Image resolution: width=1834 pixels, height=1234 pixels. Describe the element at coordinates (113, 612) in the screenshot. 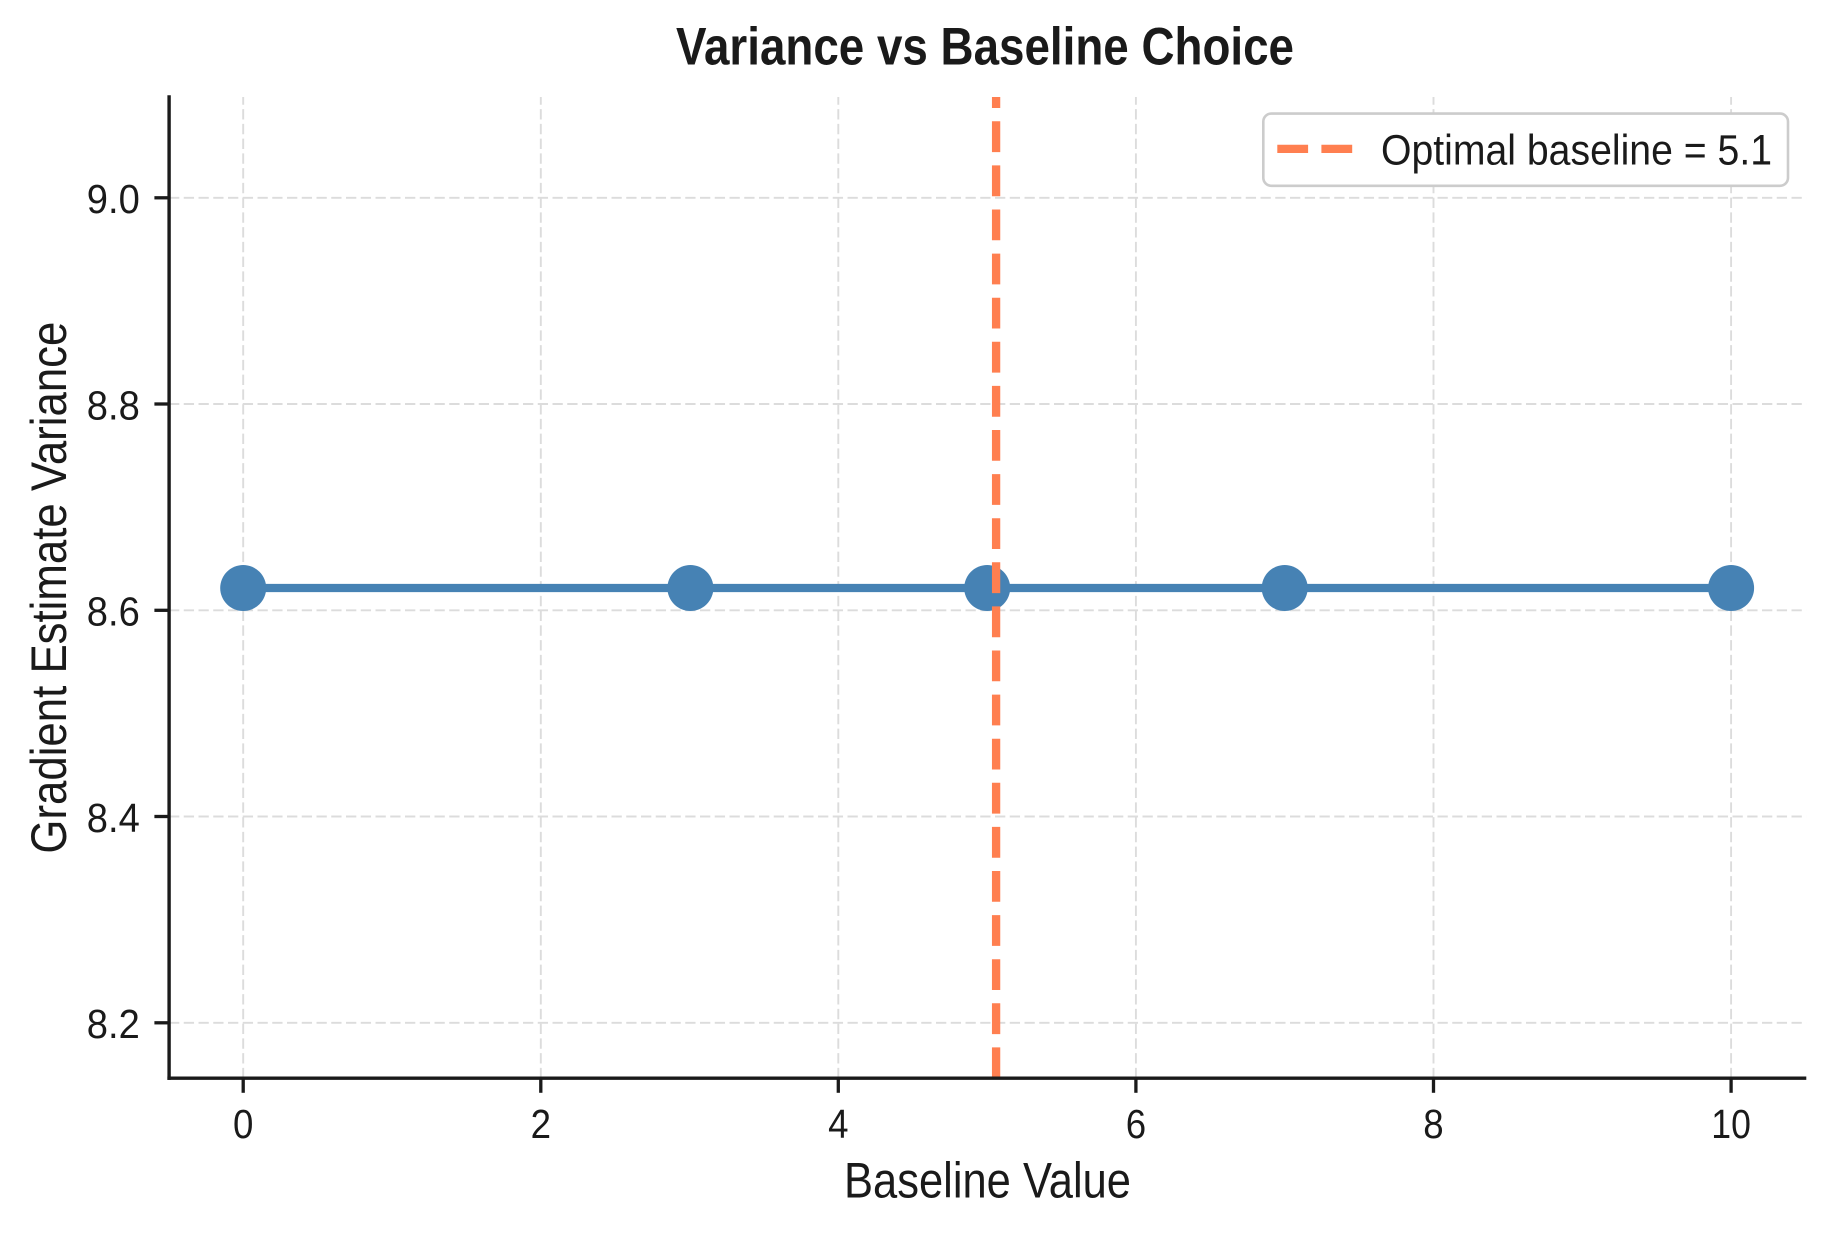

I see `svg-text: 8.6` at that location.